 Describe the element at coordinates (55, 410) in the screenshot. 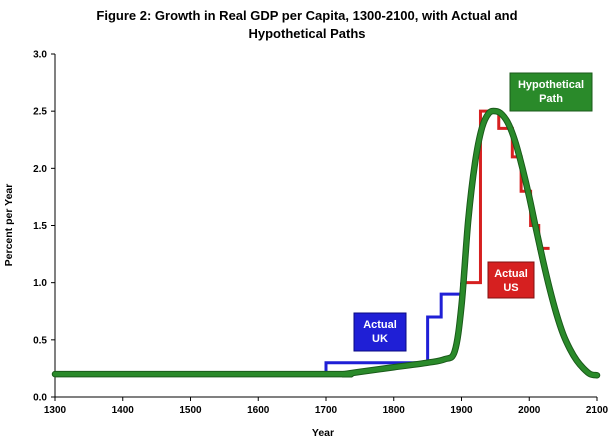

I see `x-tick-label: 1300` at that location.